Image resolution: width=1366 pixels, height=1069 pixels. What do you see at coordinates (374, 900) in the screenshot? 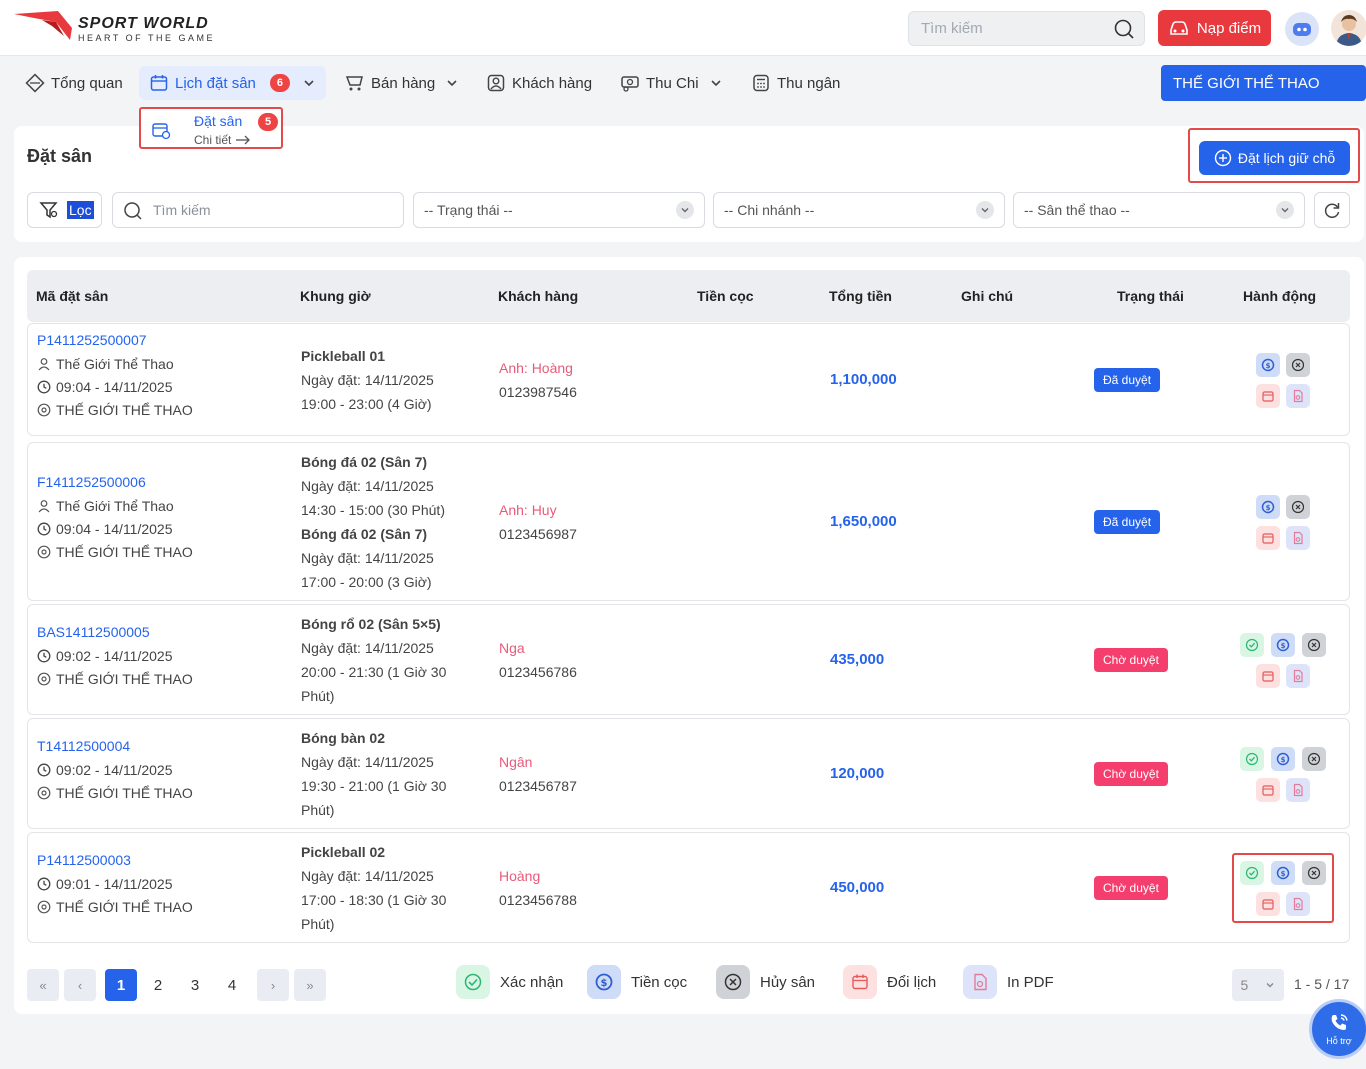
I see `slot-detail: 17:00 - 18:30 (1 Giờ 30` at bounding box center [374, 900].